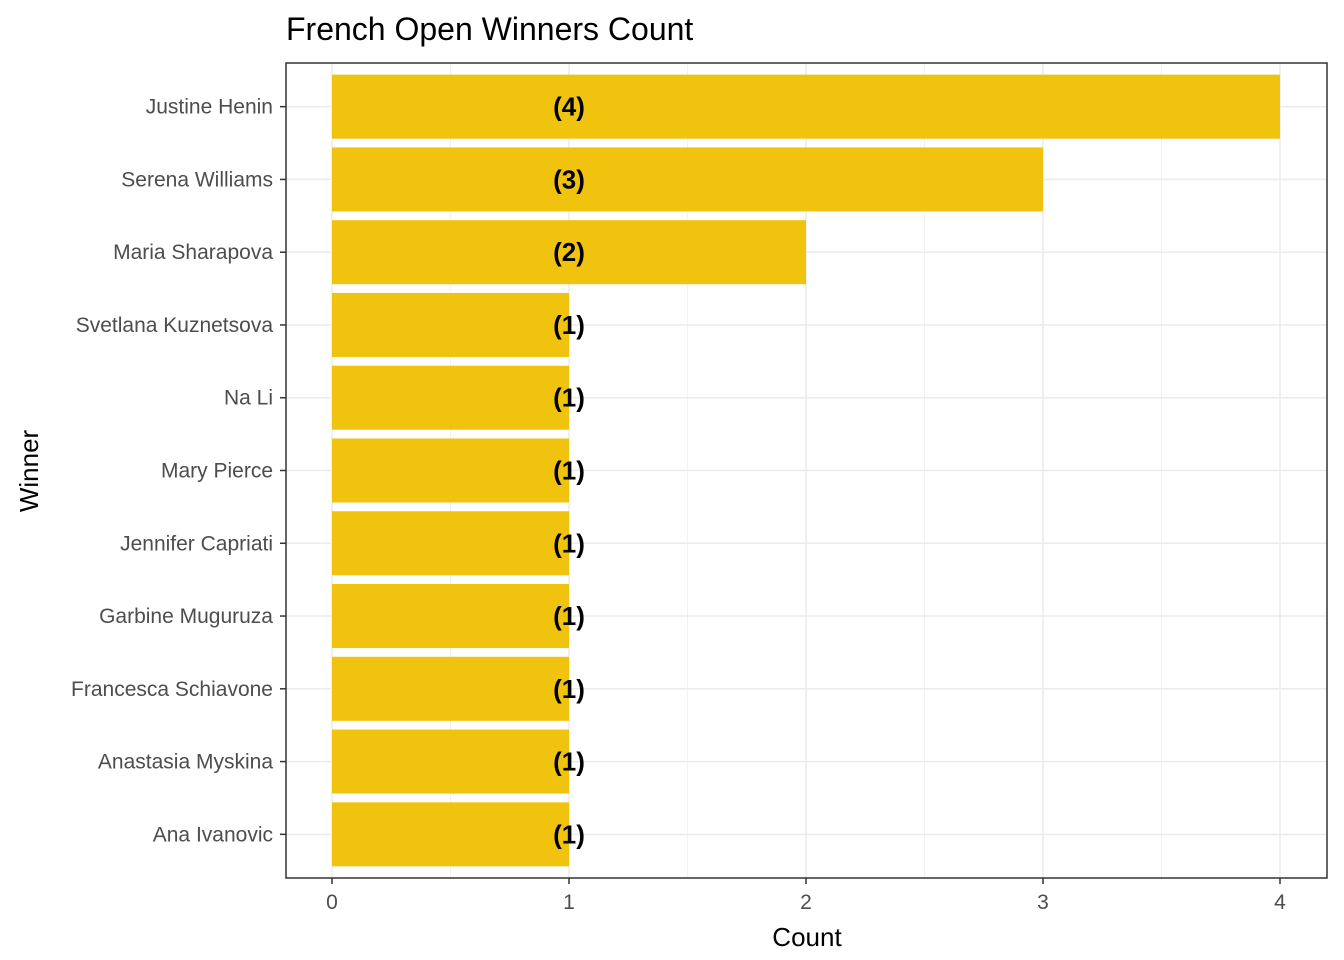 The width and height of the screenshot is (1344, 960). Describe the element at coordinates (569, 902) in the screenshot. I see `x-tick-label: 1` at that location.